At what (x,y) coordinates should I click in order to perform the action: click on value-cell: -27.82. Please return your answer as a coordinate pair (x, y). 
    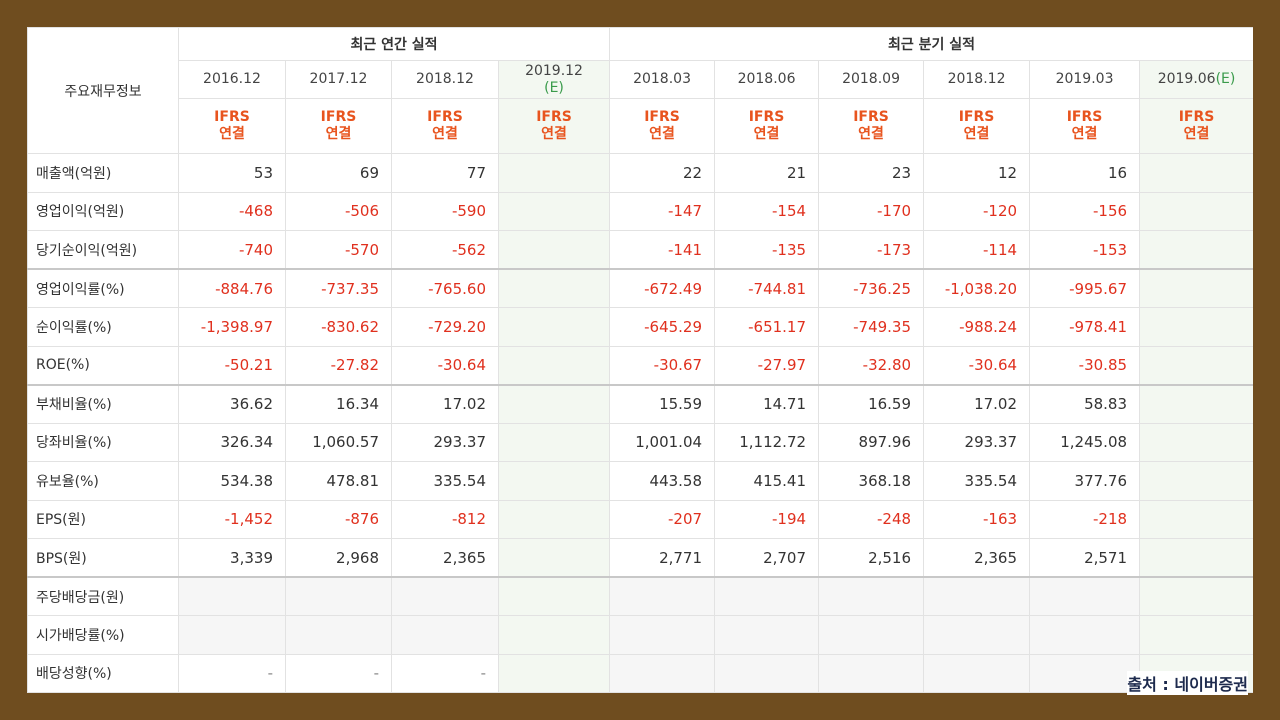
    Looking at the image, I should click on (338, 365).